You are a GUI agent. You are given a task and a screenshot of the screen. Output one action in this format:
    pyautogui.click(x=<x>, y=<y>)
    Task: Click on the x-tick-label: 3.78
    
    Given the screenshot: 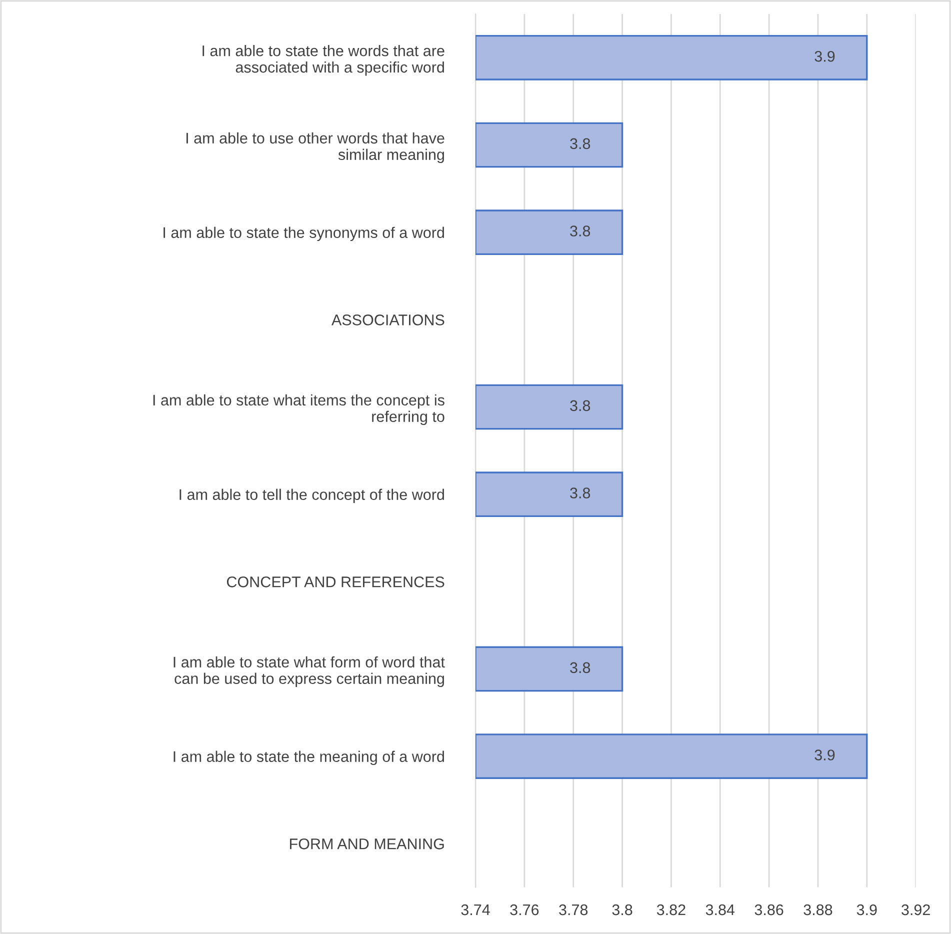 What is the action you would take?
    pyautogui.click(x=573, y=910)
    